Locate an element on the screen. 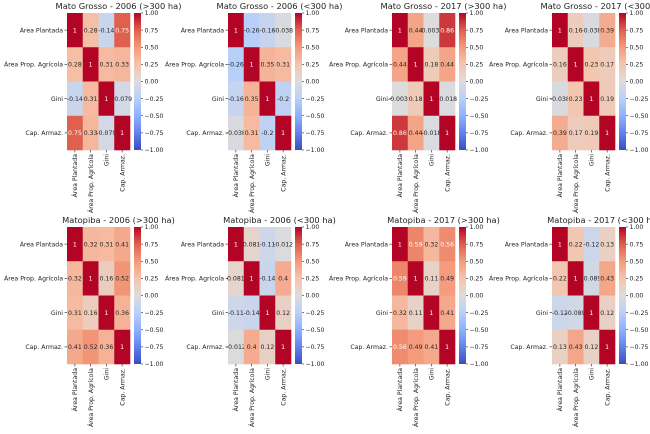 The width and height of the screenshot is (650, 434). panel-title: Mato Grosso - 2006 (>300 ha) is located at coordinates (119, 6).